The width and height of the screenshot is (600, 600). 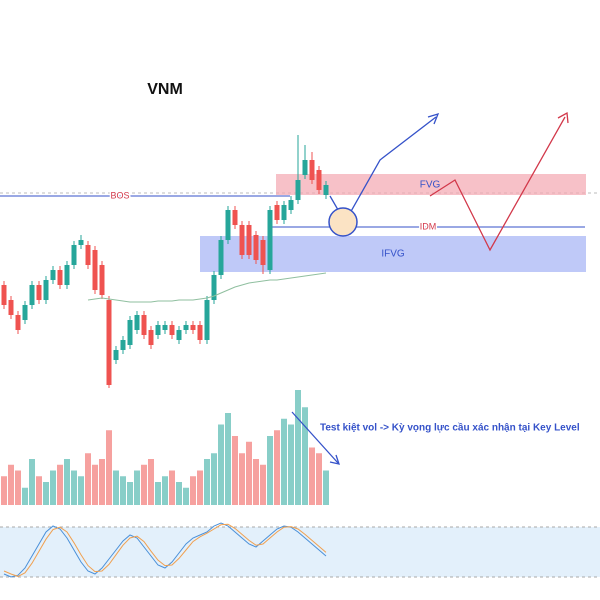 I want to click on ifvg-label: IFVG, so click(x=393, y=254).